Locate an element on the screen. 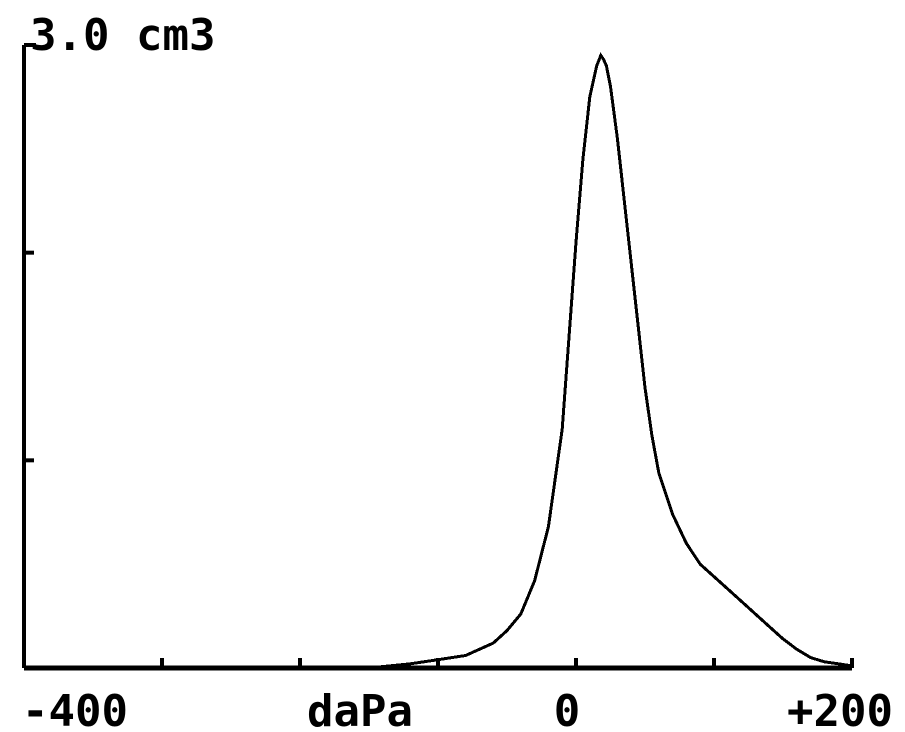  x-tick-label-3: +200 is located at coordinates (840, 709).